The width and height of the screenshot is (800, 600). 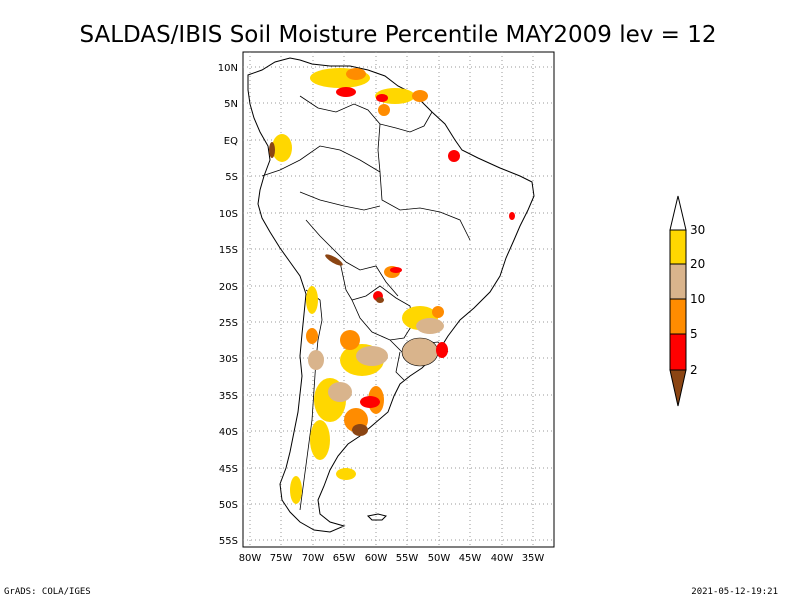 I want to click on lat-label: 5N, so click(x=231, y=104).